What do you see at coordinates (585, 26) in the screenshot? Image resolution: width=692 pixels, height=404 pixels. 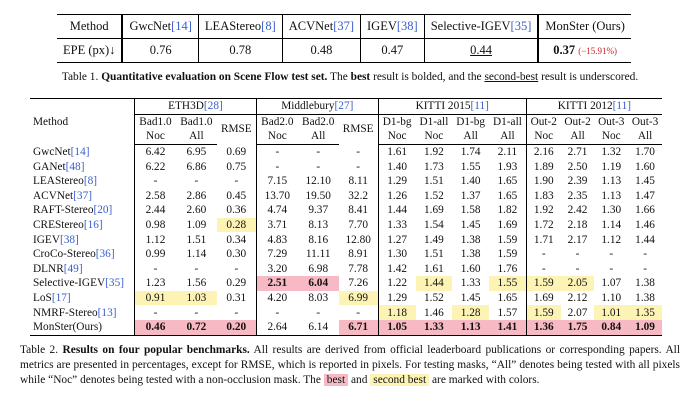 I see `method-name: MonSter (Ours)` at bounding box center [585, 26].